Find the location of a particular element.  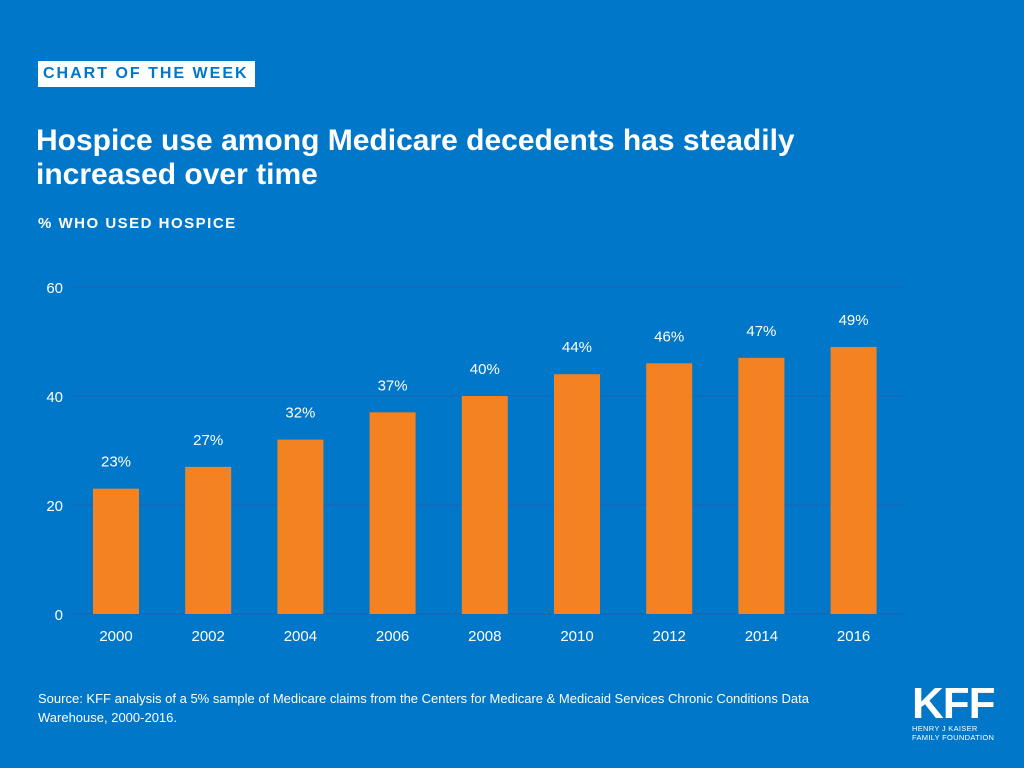

x-tick-label: 2002 is located at coordinates (208, 636).